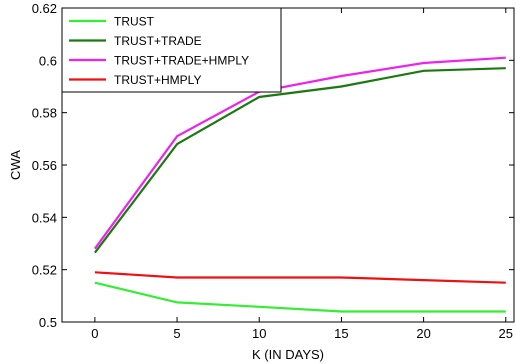  Describe the element at coordinates (341, 333) in the screenshot. I see `x-tick-label: 15` at that location.